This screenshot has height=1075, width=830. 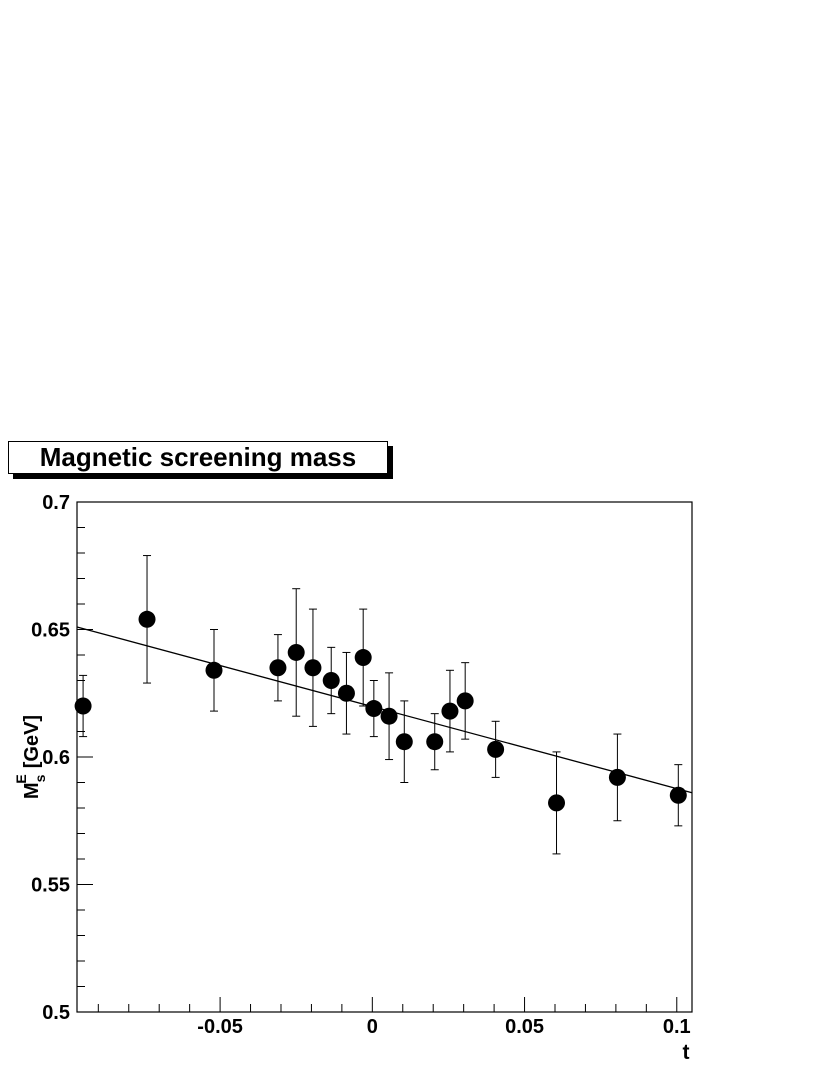 I want to click on y-axis-label-unit: [GeV], so click(x=32, y=741).